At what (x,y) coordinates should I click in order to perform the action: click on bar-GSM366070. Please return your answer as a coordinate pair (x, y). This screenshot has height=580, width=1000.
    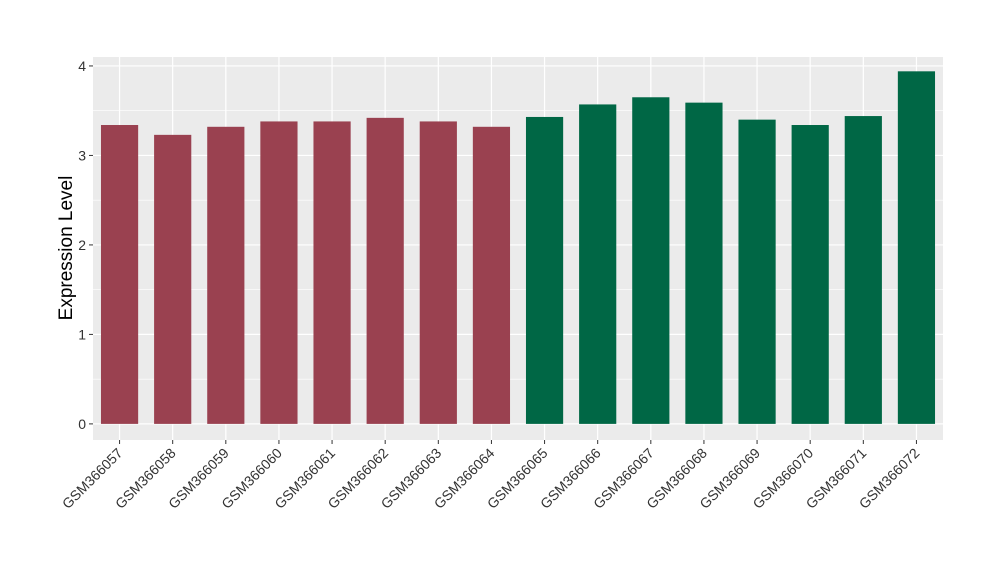
    Looking at the image, I should click on (810, 274).